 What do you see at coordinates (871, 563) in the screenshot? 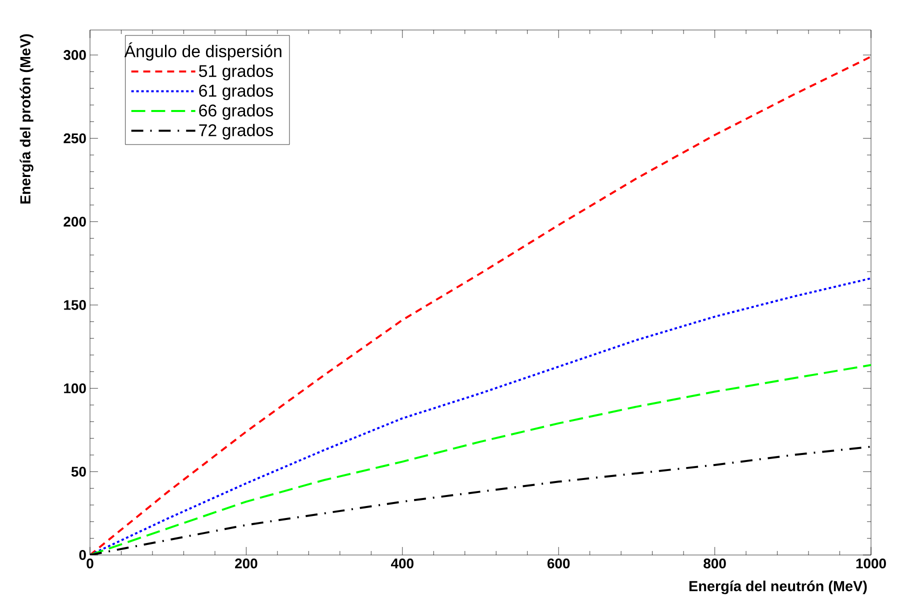
I see `x-tick-label: 1000` at bounding box center [871, 563].